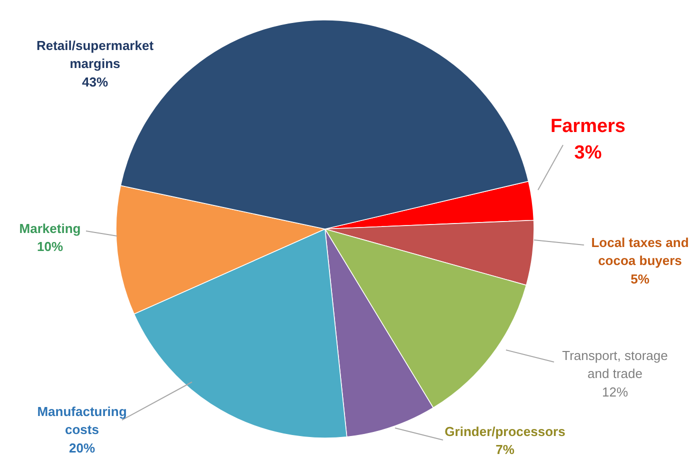 This screenshot has height=461, width=695. What do you see at coordinates (50, 228) in the screenshot?
I see `slice-label: Marketing` at bounding box center [50, 228].